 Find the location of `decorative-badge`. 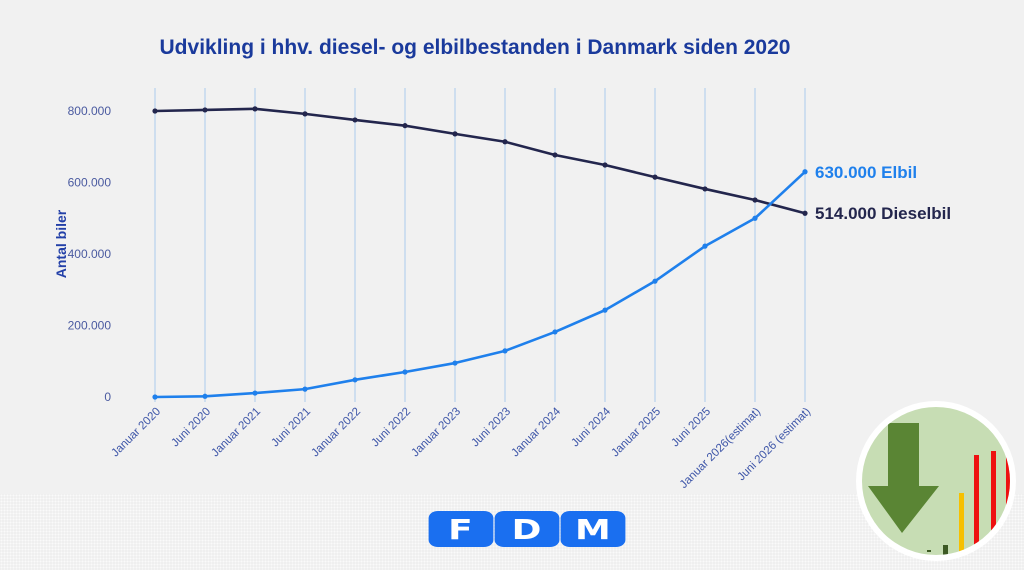

decorative-badge is located at coordinates (936, 481).